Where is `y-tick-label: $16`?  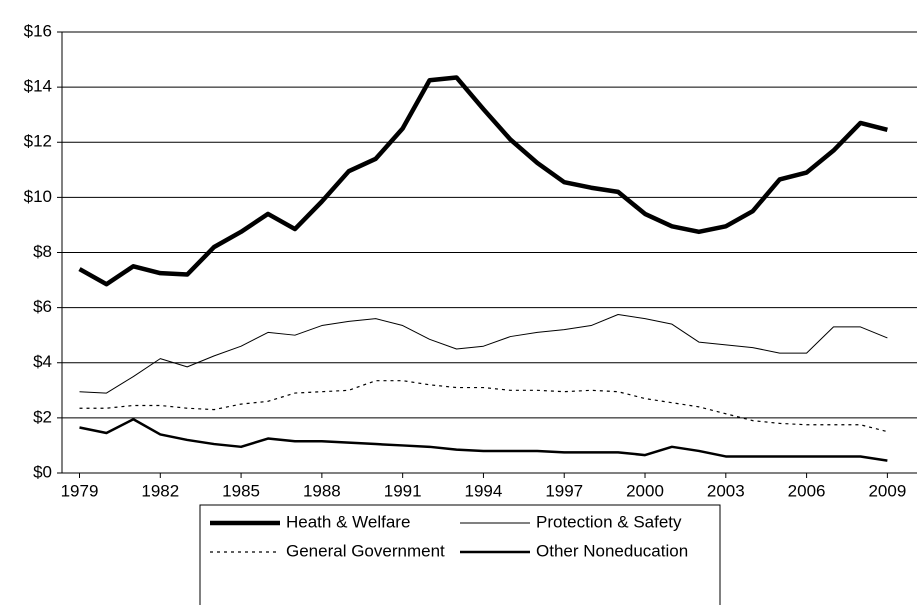
y-tick-label: $16 is located at coordinates (38, 30).